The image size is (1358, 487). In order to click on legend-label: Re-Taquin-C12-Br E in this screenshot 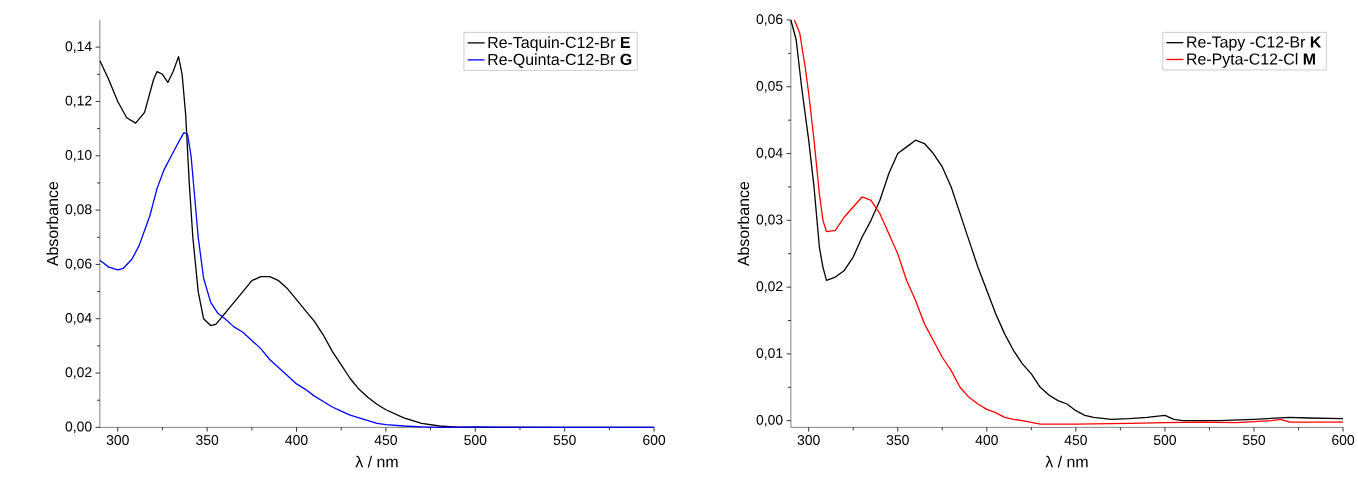, I will do `click(559, 44)`.